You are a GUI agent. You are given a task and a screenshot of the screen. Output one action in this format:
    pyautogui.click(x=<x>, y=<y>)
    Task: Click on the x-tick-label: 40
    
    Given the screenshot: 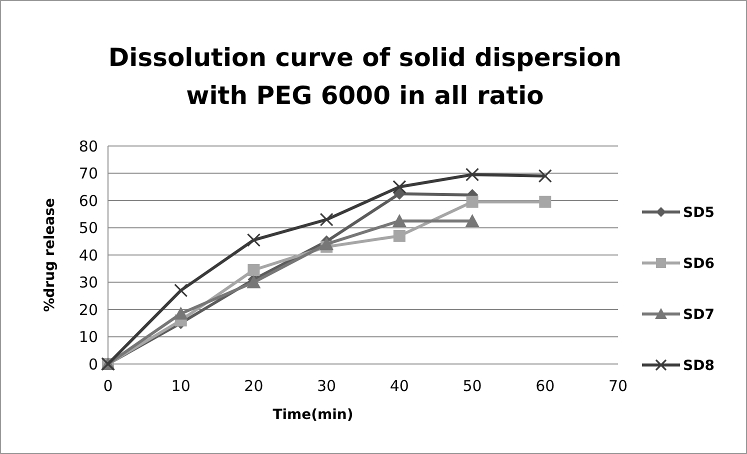 What is the action you would take?
    pyautogui.click(x=399, y=386)
    